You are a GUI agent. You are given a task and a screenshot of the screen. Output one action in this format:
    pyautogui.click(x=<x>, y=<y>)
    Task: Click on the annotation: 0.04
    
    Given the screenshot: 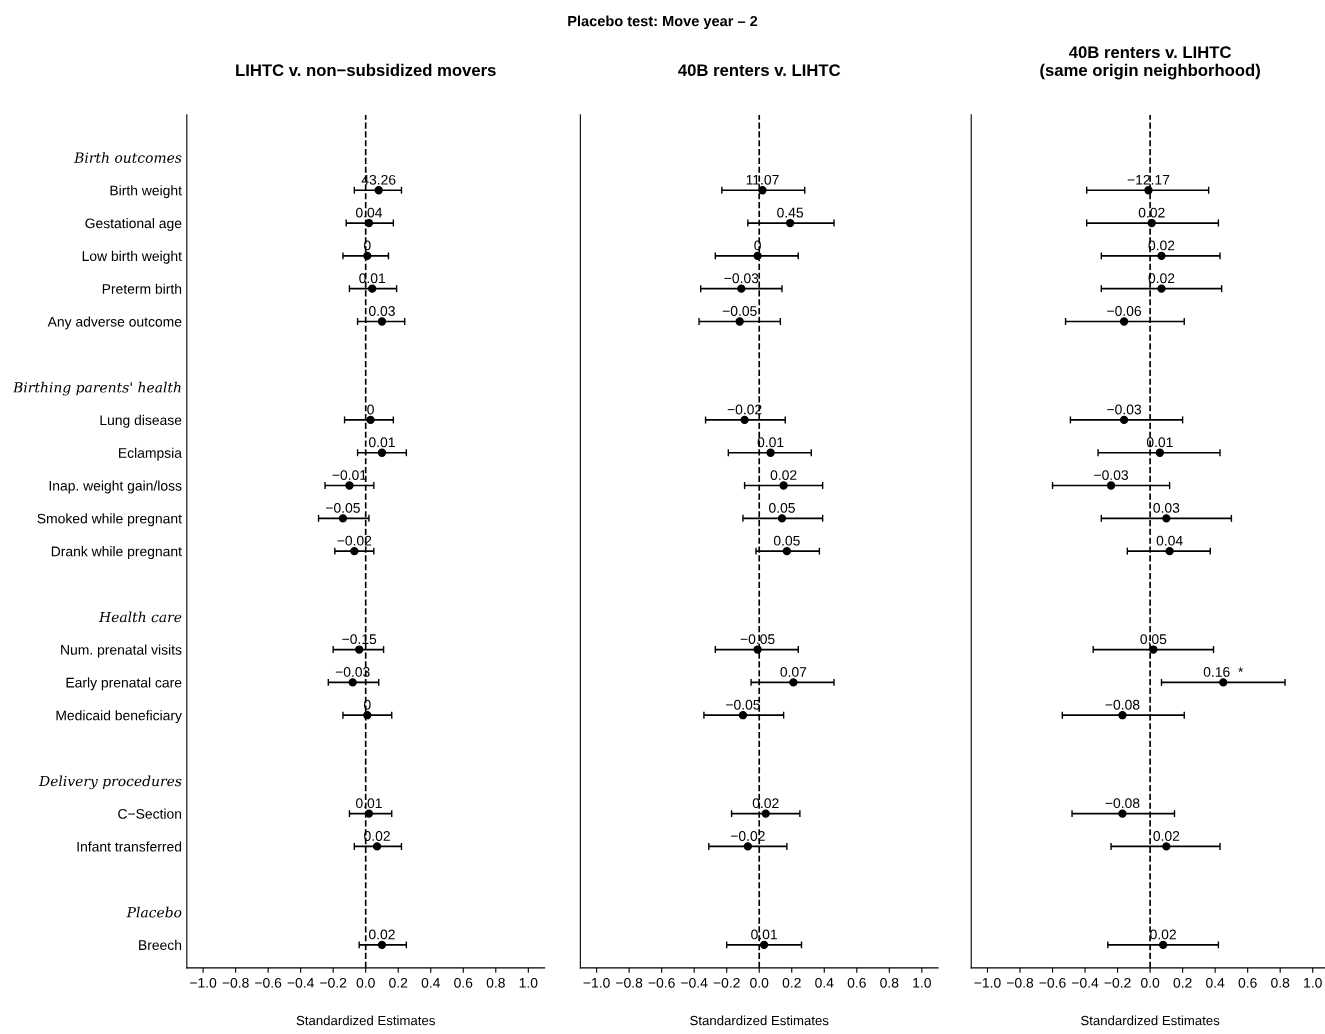 What is the action you would take?
    pyautogui.click(x=1169, y=540)
    